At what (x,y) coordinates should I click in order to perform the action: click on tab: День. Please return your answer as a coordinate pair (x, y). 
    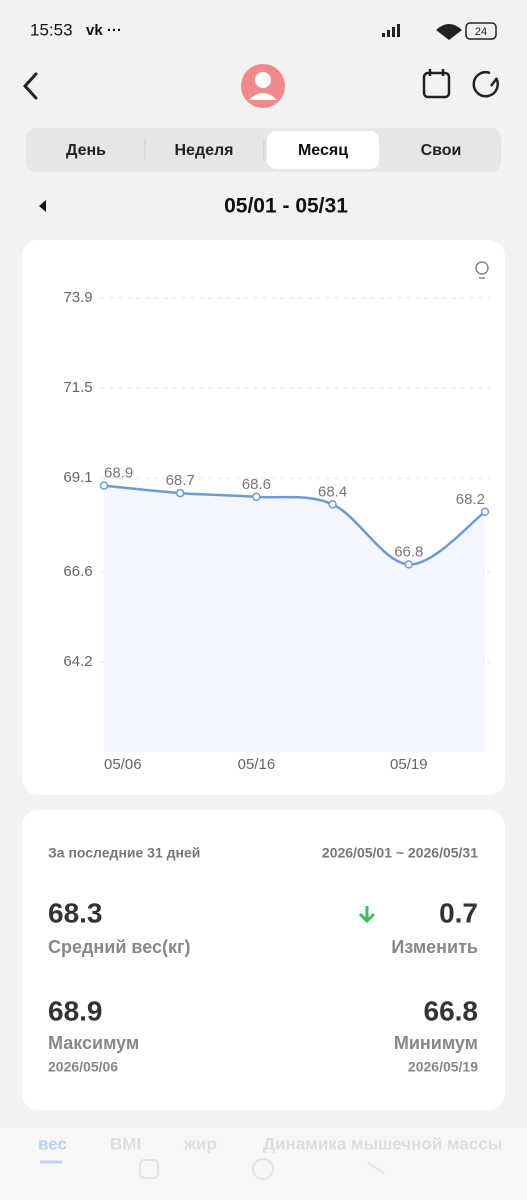
    Looking at the image, I should click on (86, 150).